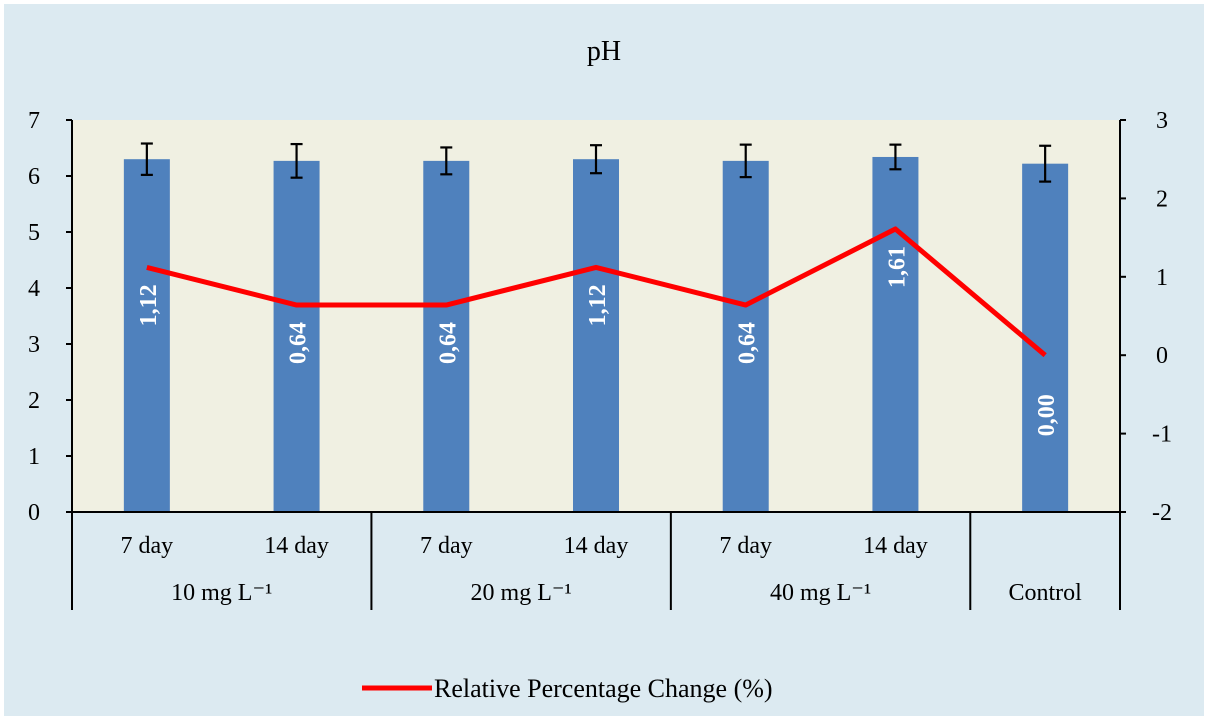 The width and height of the screenshot is (1211, 725). I want to click on y-tick-label-left: 7, so click(34, 121).